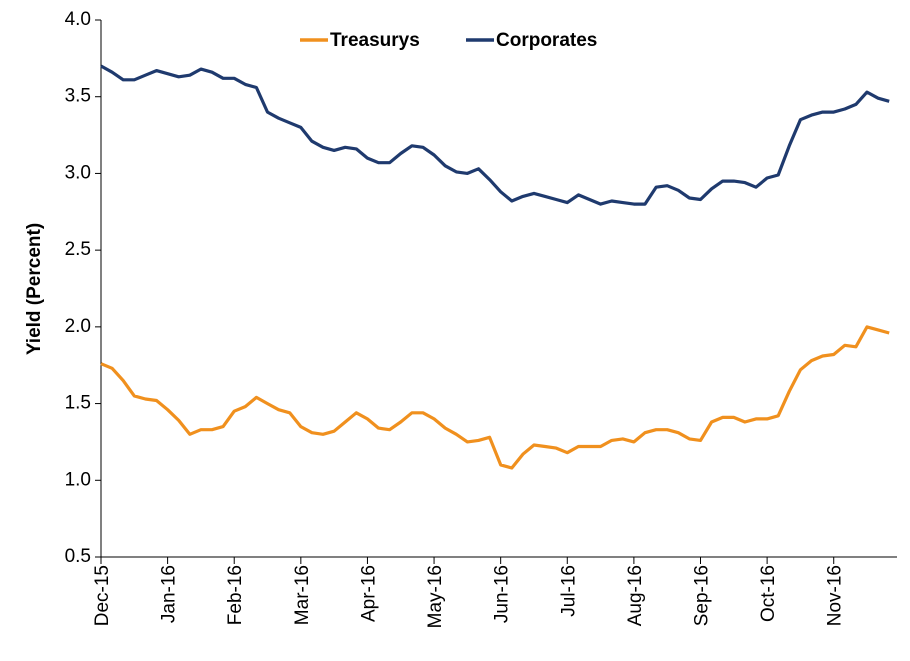 The image size is (910, 661). Describe the element at coordinates (701, 595) in the screenshot. I see `x-tick-label: Sep-16` at that location.